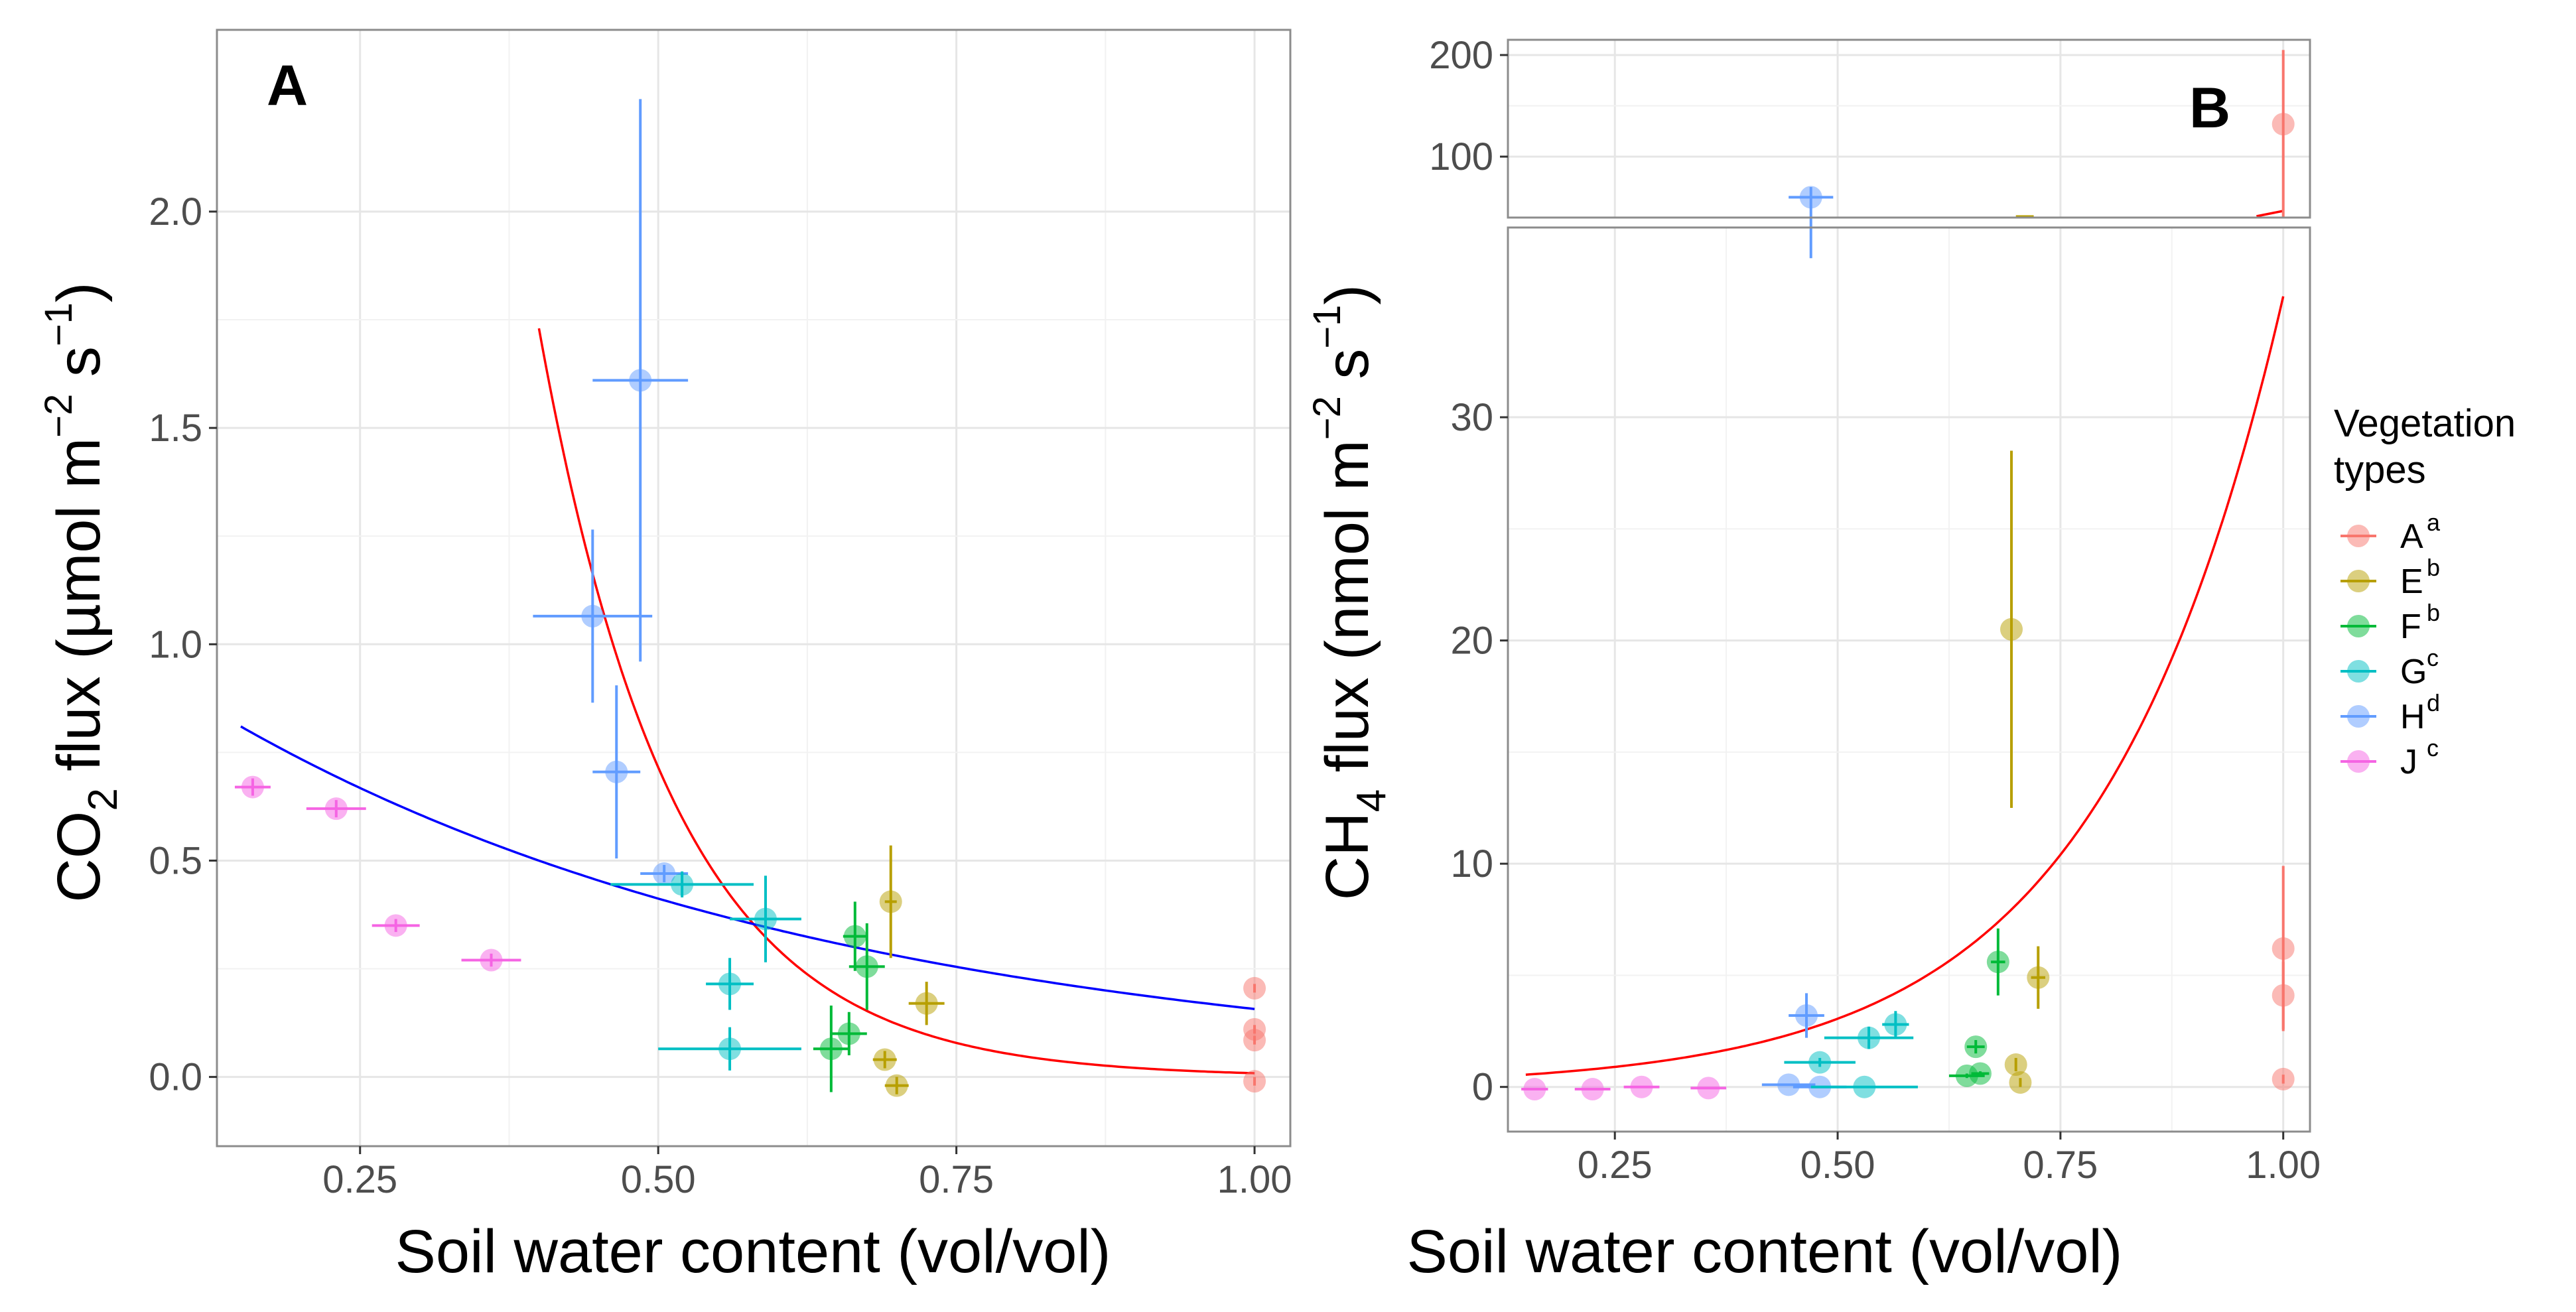  I want to click on y-tick-label: 2.0, so click(175, 211).